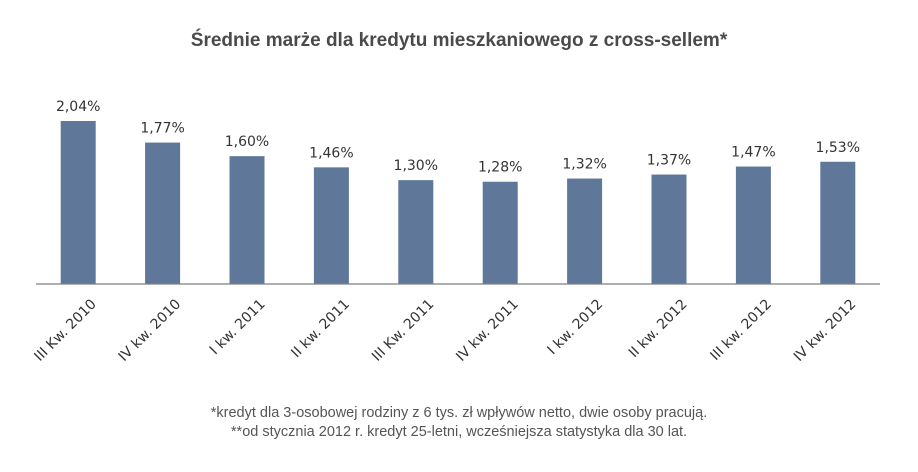 The height and width of the screenshot is (472, 918). I want to click on category-label-9: III kw. 2012, so click(741, 330).